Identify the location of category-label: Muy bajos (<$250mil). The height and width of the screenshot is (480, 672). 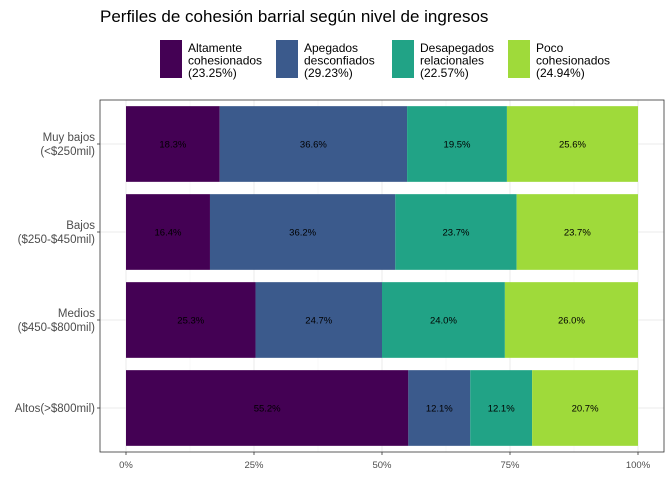
(67, 145).